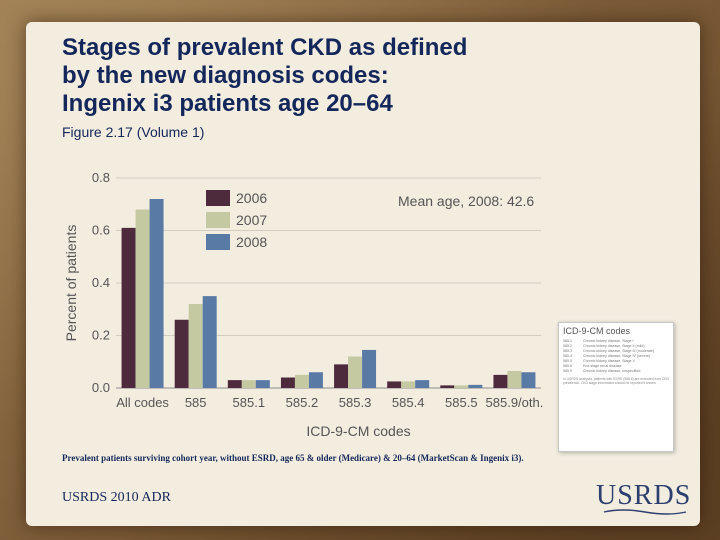 This screenshot has width=720, height=540. What do you see at coordinates (265, 47) in the screenshot?
I see `title-line-1: Stages of prevalent CKD as defined` at bounding box center [265, 47].